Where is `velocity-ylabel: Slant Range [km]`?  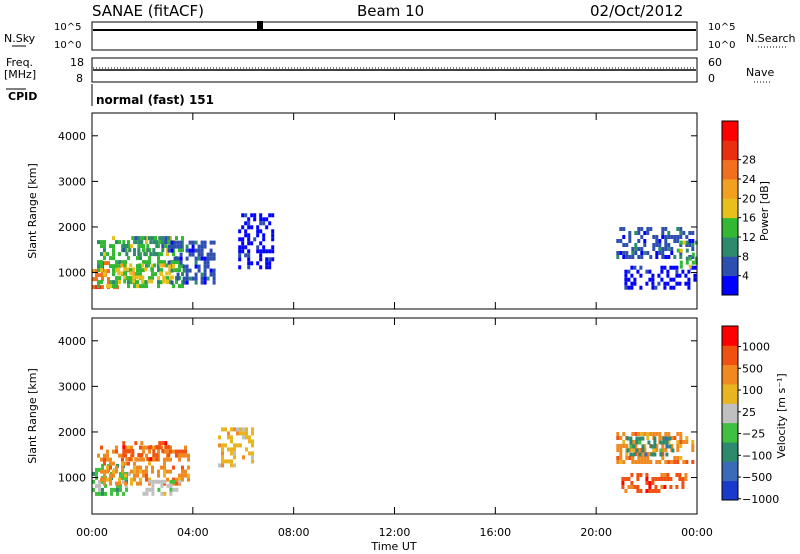
velocity-ylabel: Slant Range [km] is located at coordinates (32, 416).